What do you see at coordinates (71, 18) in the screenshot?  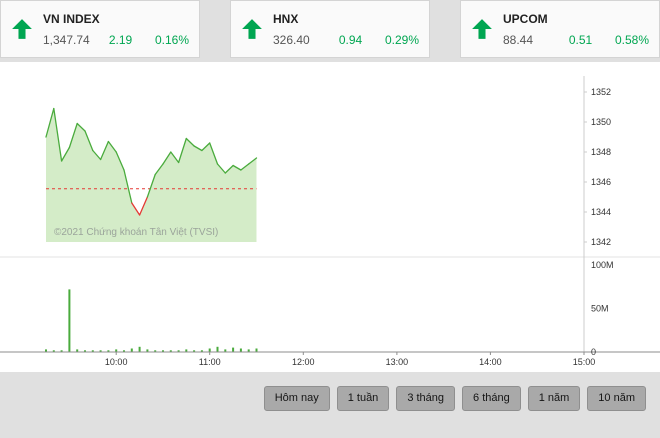 I see `index-name: VN INDEX` at bounding box center [71, 18].